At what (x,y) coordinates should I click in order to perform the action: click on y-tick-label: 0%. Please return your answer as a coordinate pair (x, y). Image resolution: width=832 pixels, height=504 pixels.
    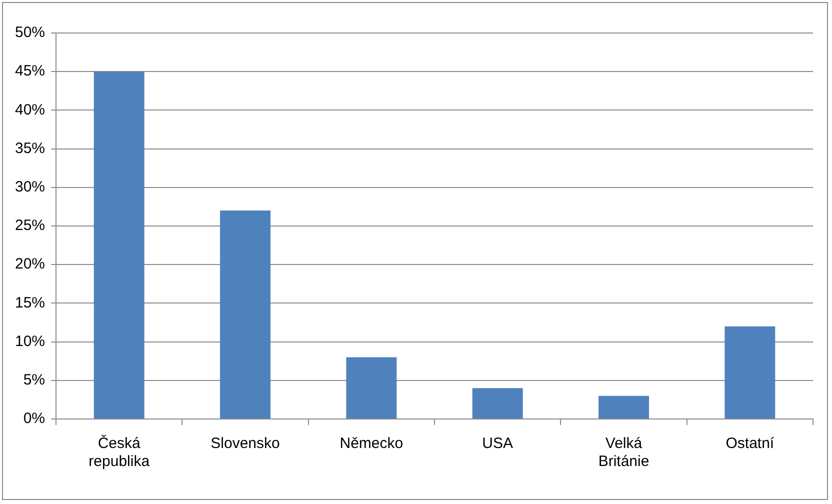
    Looking at the image, I should click on (34, 419).